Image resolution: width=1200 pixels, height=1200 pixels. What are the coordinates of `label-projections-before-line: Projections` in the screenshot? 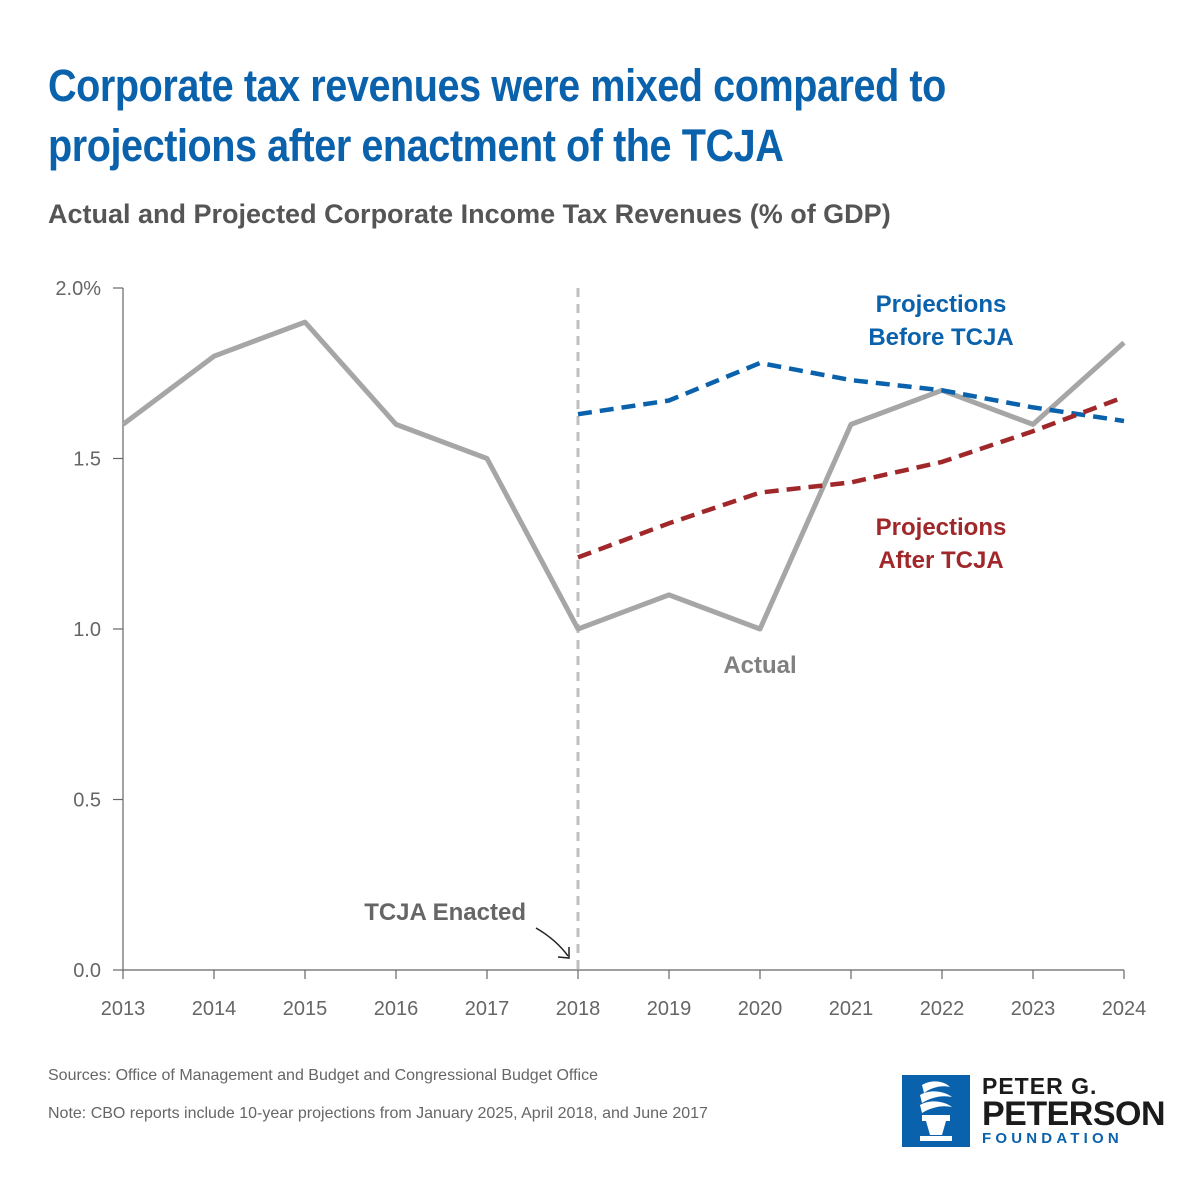 It's located at (941, 304).